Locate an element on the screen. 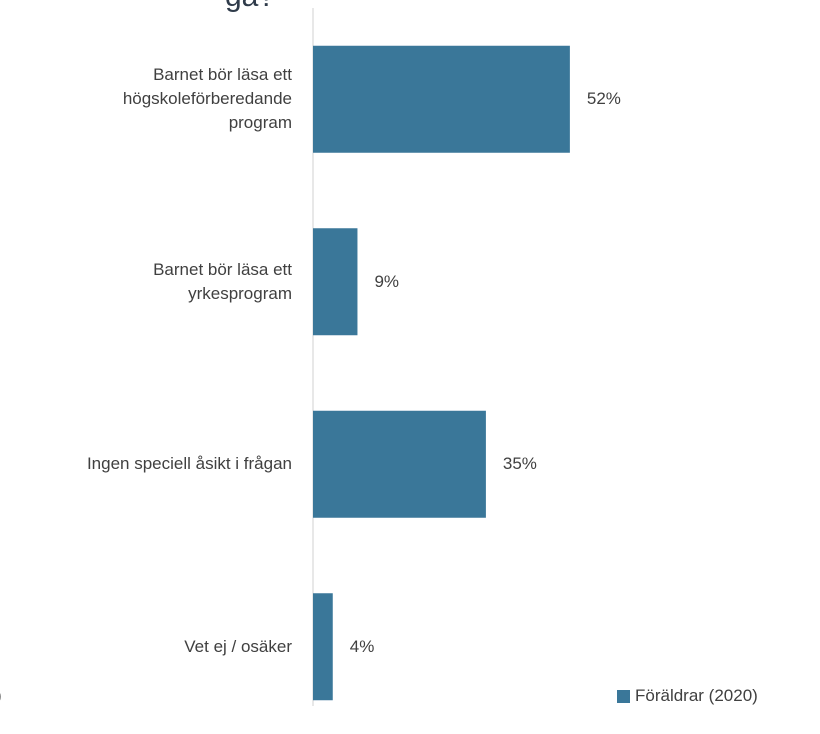 The width and height of the screenshot is (820, 734). chart-title: gå? is located at coordinates (250, 7).